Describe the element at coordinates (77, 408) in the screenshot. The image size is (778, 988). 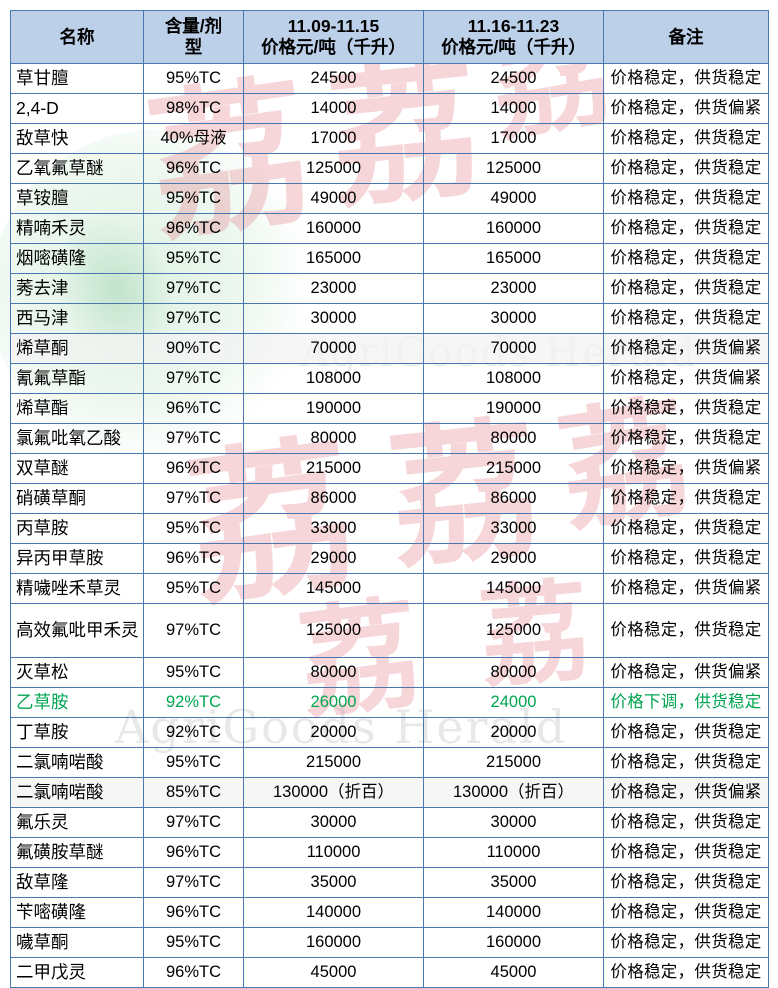
I see `cell-product-name: 烯草酯` at that location.